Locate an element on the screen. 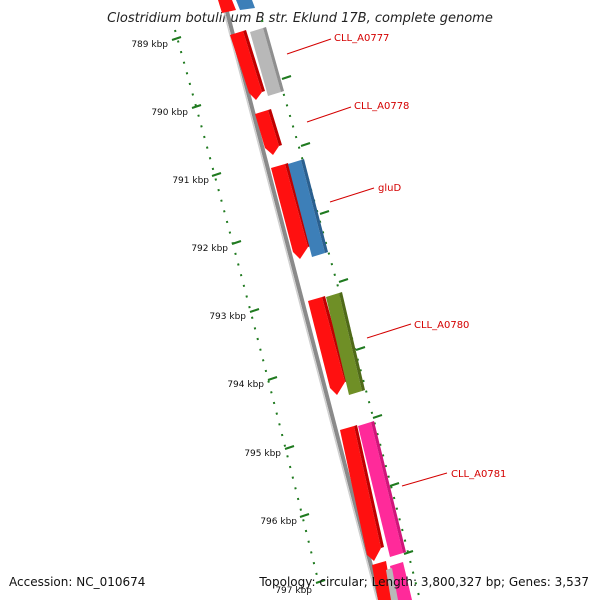 This screenshot has width=600, height=600. tick-label: 793 kbp is located at coordinates (227, 317).